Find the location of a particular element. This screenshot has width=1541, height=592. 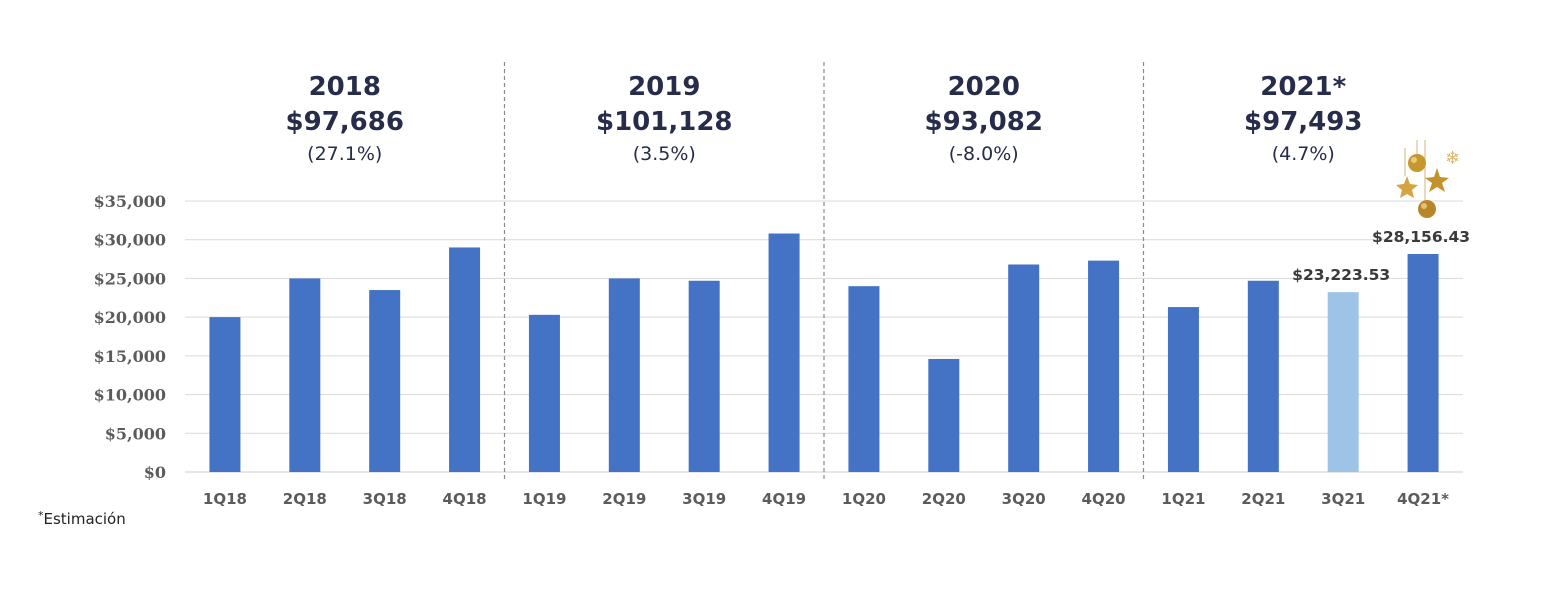

x-tick-label: 3Q21 is located at coordinates (1343, 499).